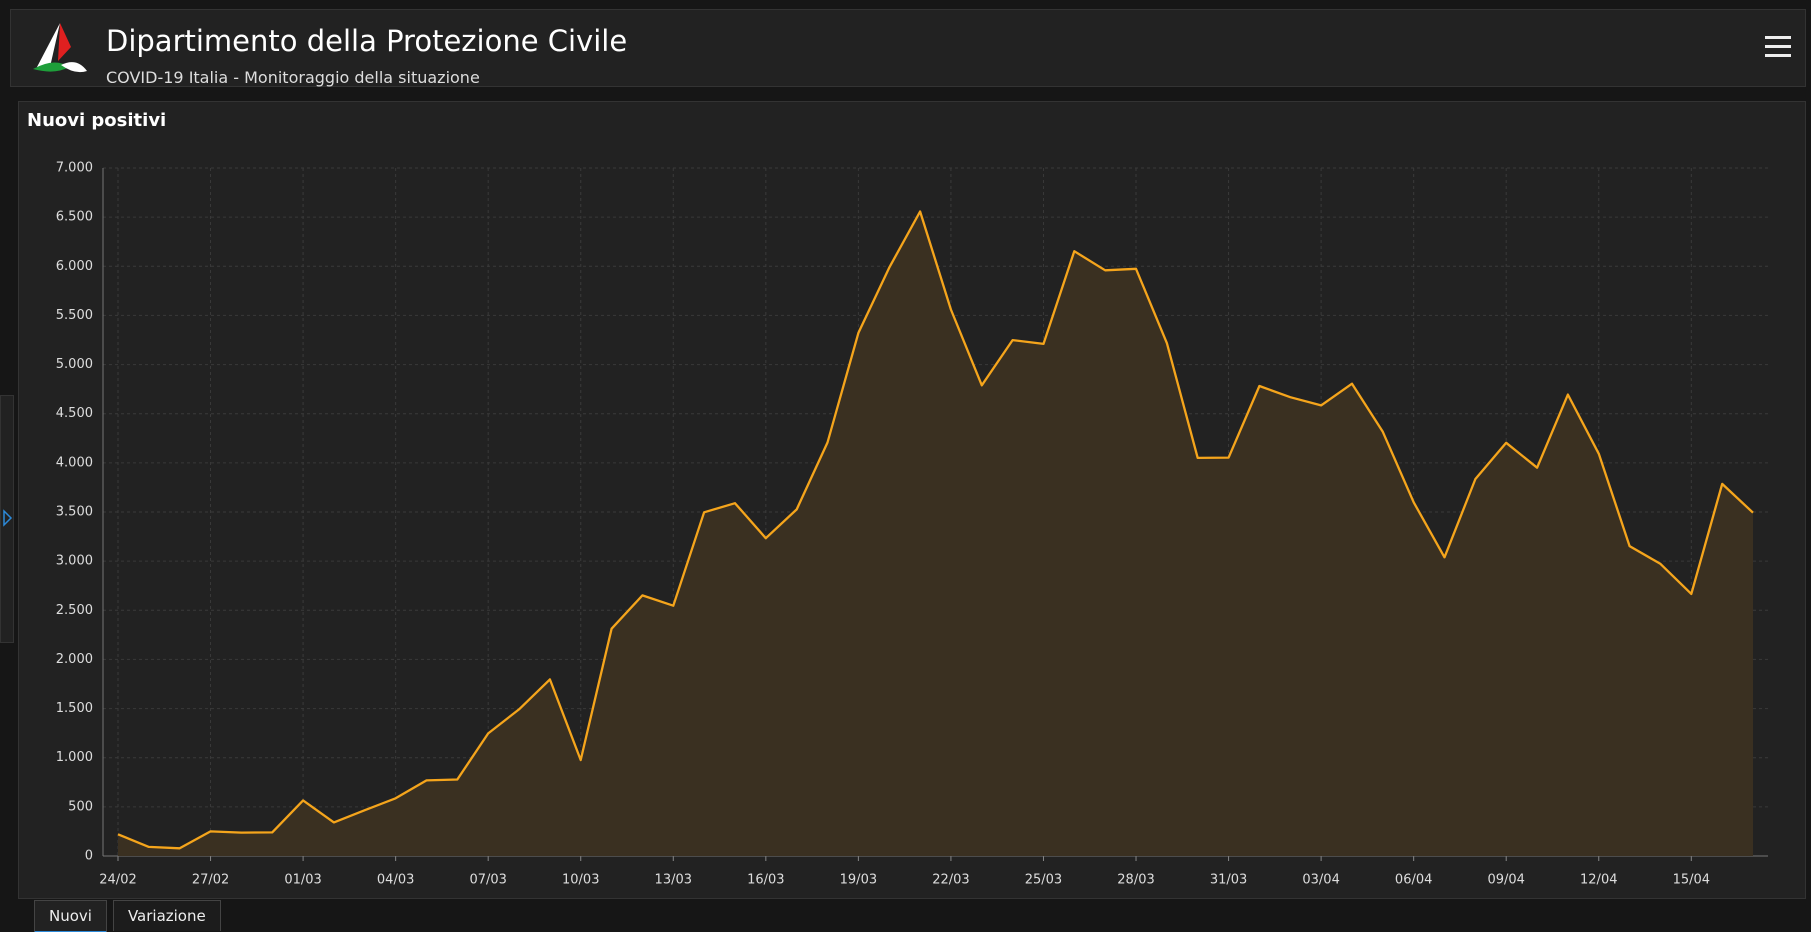 The width and height of the screenshot is (1811, 932). Describe the element at coordinates (950, 880) in the screenshot. I see `x-tick-label: 22/03` at that location.